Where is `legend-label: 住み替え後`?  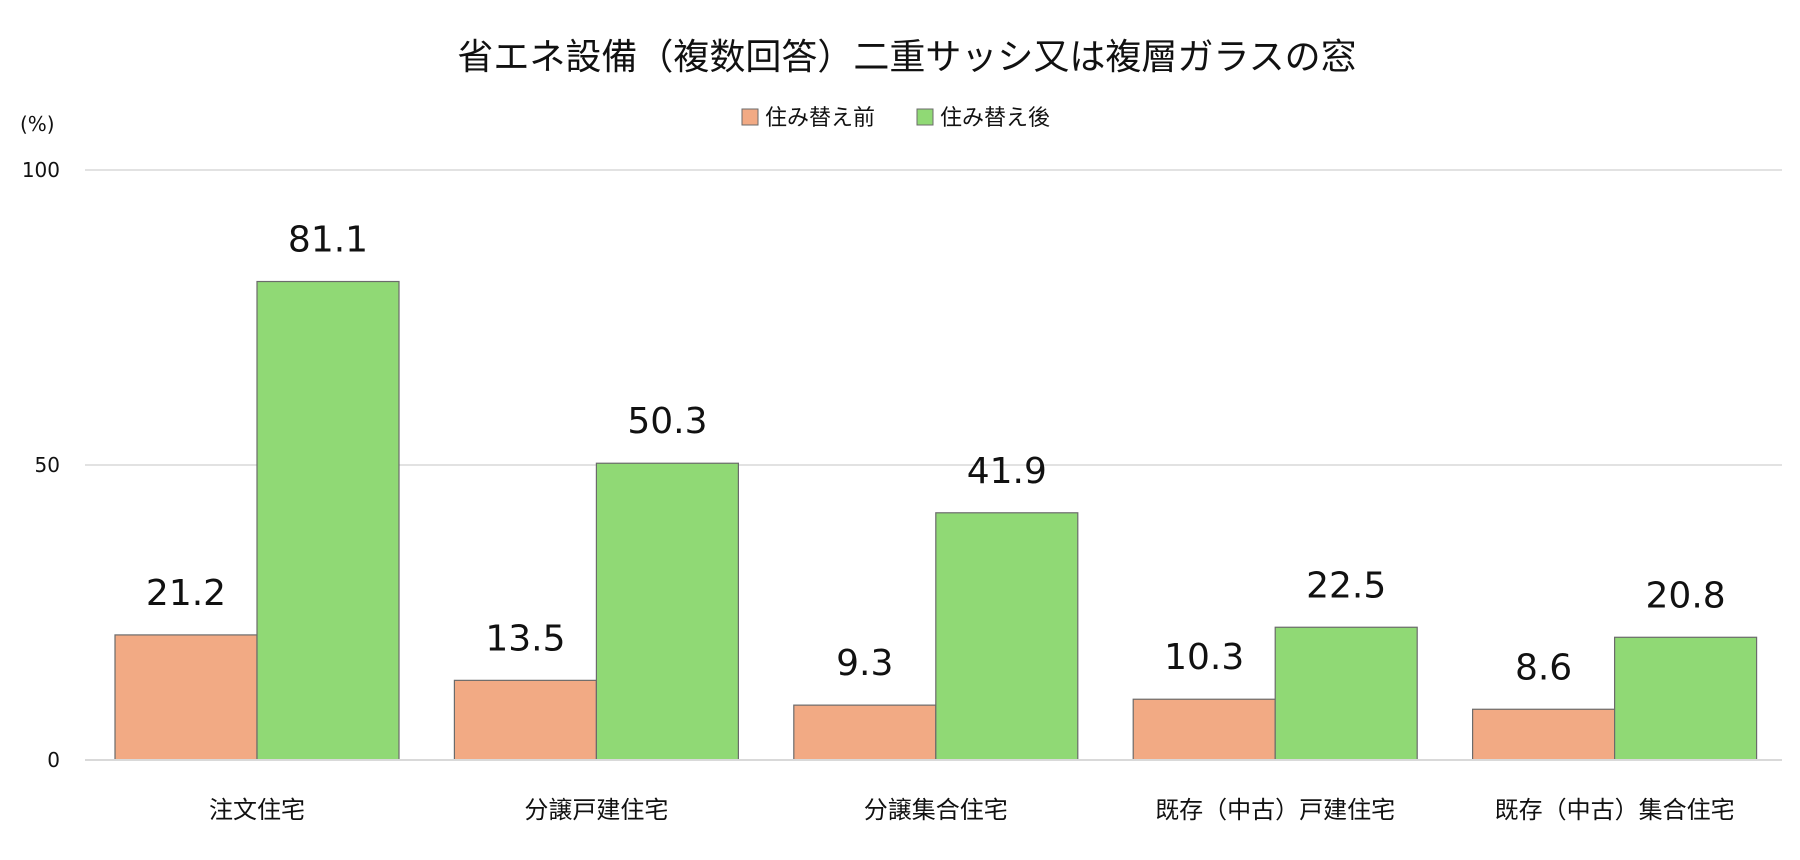 legend-label: 住み替え後 is located at coordinates (995, 118).